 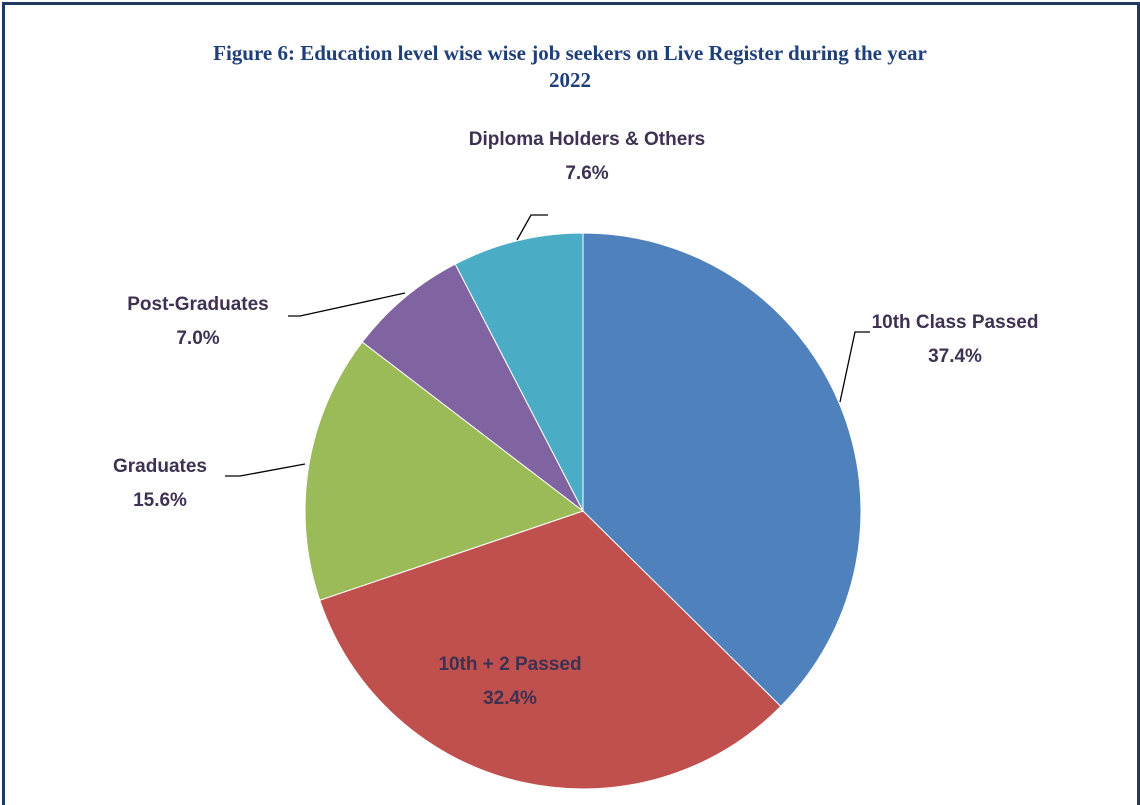 I want to click on category-label: Graduates, so click(x=160, y=466).